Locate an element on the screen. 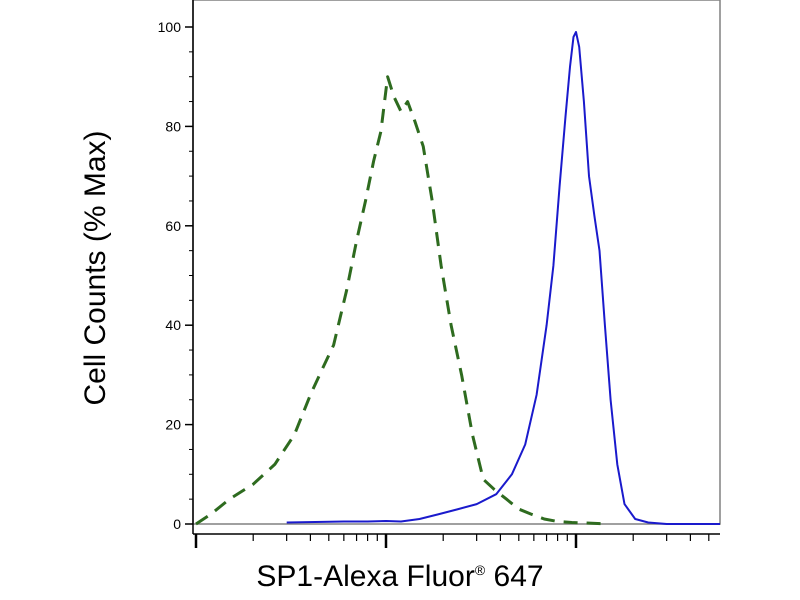 The height and width of the screenshot is (600, 800). y-axis: 0 20 40 60 80 100 is located at coordinates (176, 267).